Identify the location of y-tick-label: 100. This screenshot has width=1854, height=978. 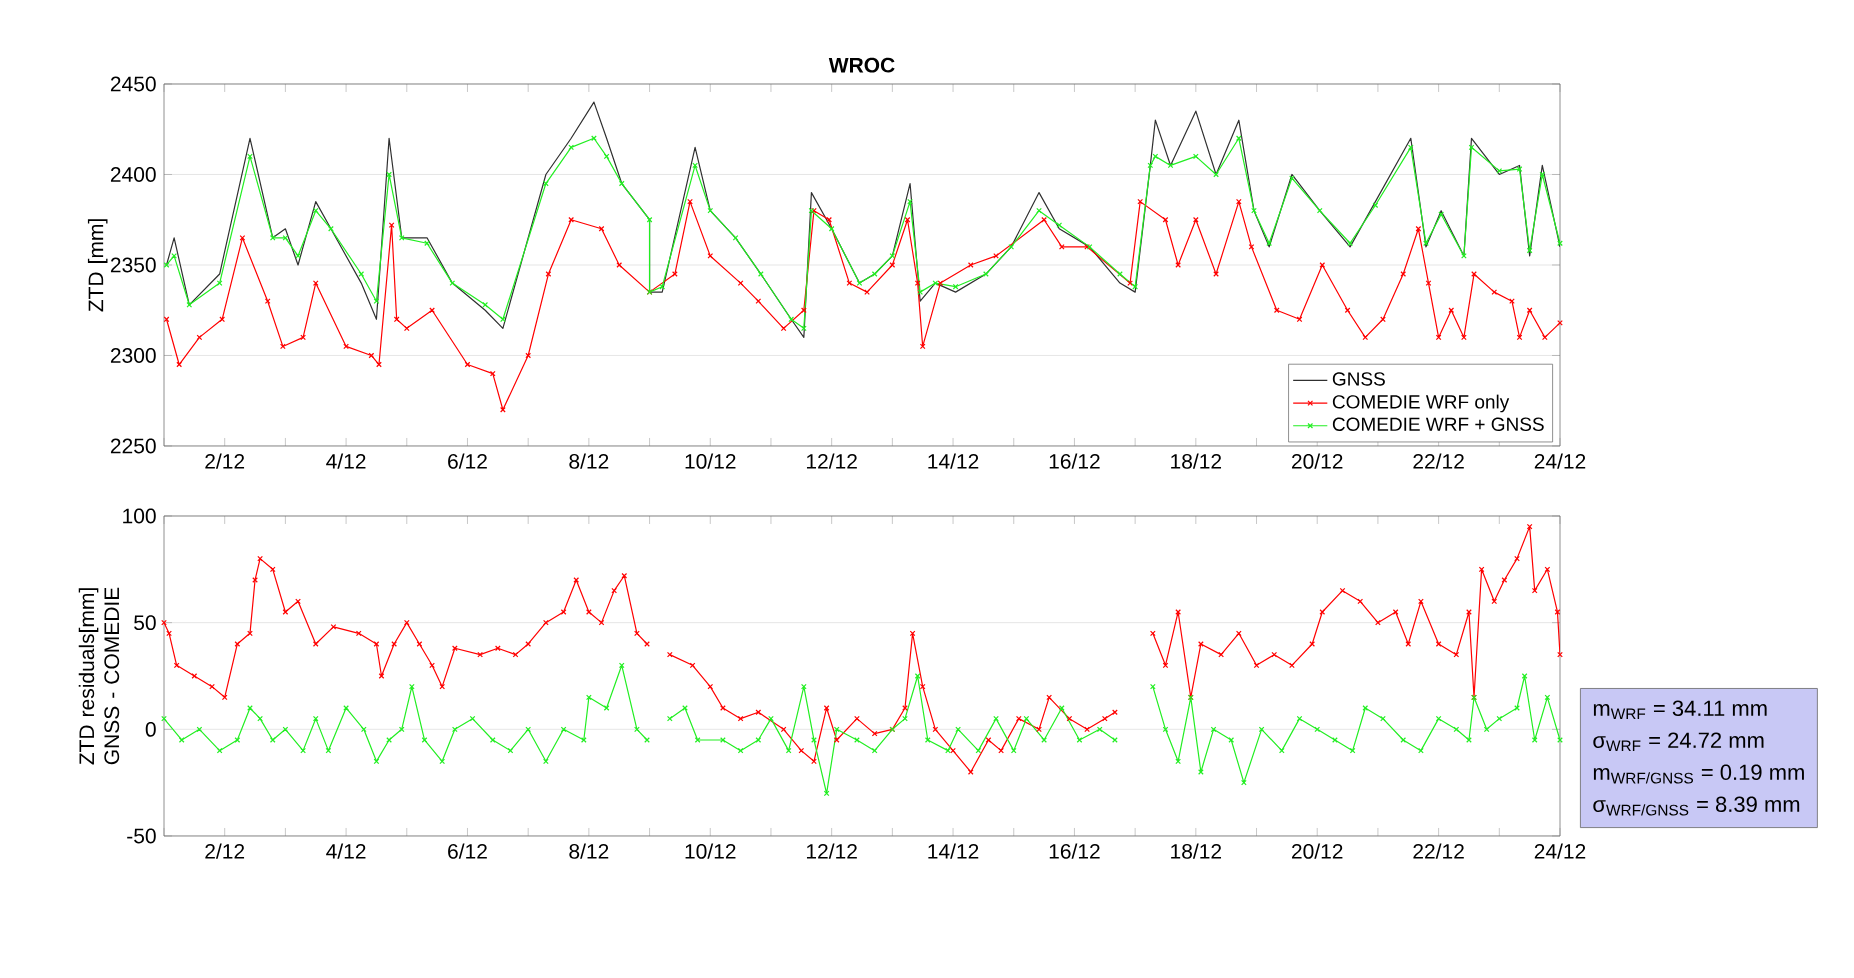
(139, 516).